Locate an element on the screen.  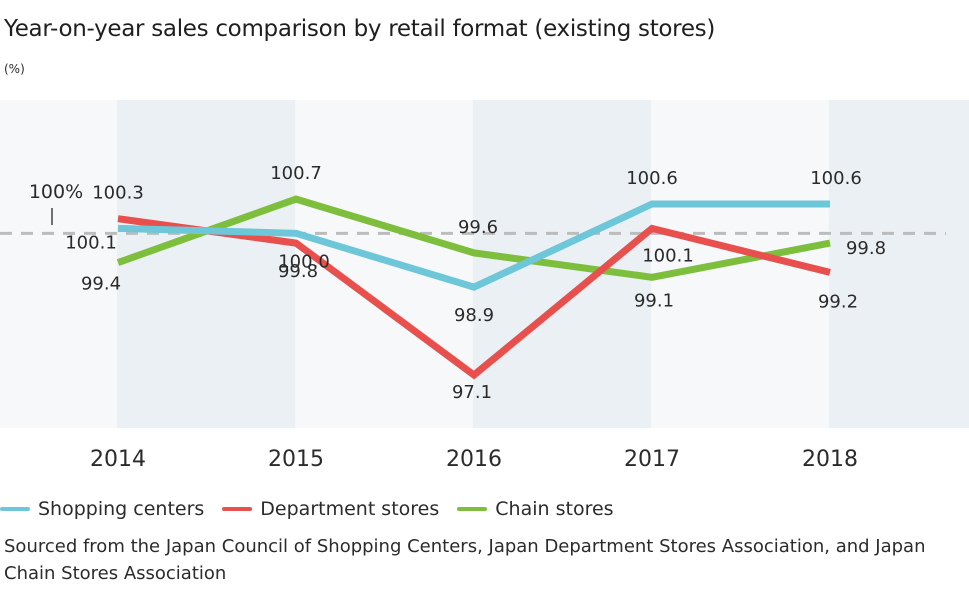
column-band-2018 is located at coordinates (899, 264).